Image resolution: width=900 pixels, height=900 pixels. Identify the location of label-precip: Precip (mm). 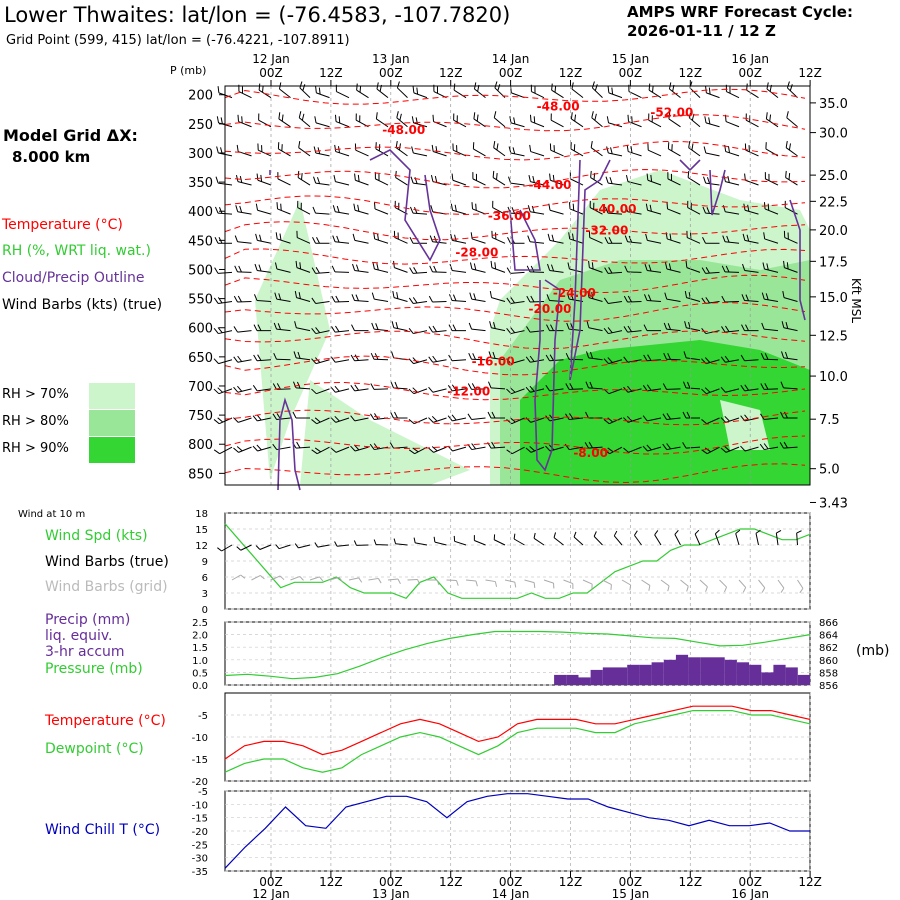
(88, 620).